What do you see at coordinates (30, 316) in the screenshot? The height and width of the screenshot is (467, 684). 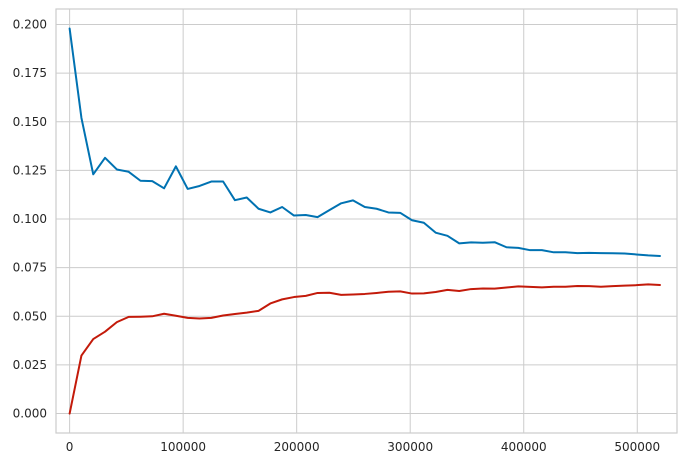 I see `y-tick-label: 0.050` at bounding box center [30, 316].